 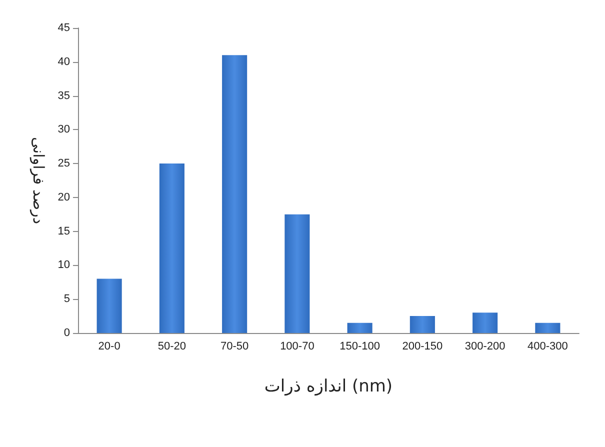 What do you see at coordinates (64, 62) in the screenshot?
I see `y-tick-label: 40` at bounding box center [64, 62].